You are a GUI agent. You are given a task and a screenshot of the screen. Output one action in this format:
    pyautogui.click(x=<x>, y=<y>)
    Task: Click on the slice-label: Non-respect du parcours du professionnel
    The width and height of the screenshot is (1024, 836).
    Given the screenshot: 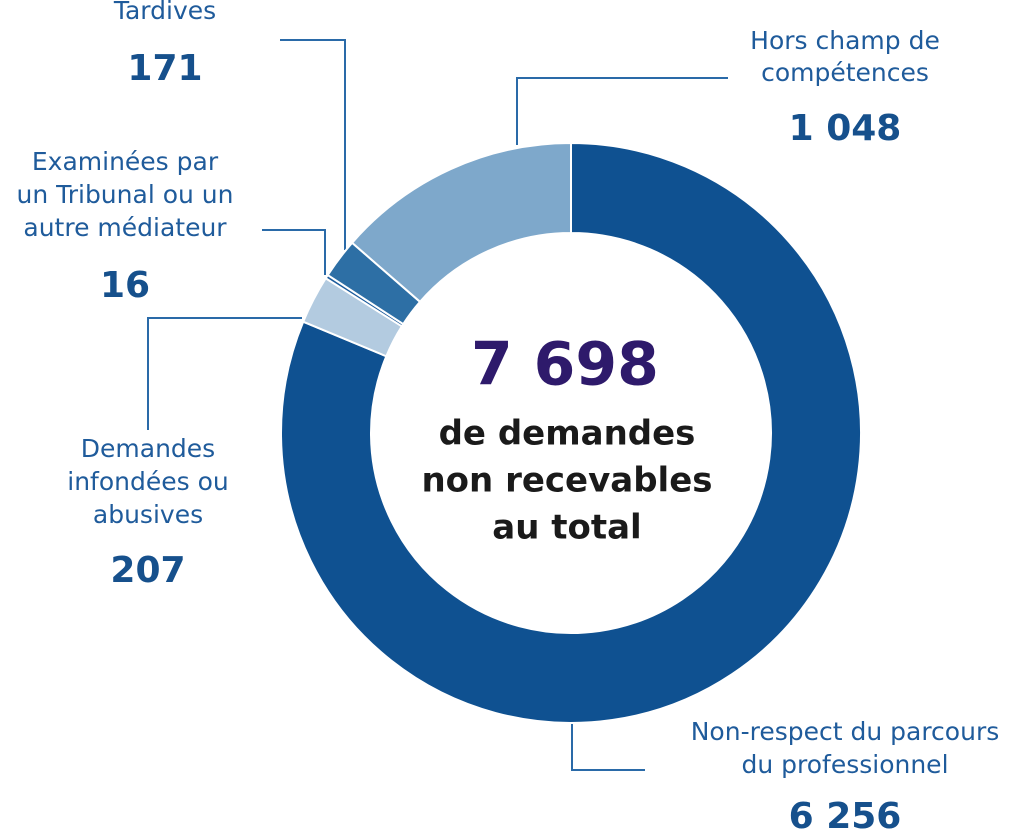 What is the action you would take?
    pyautogui.click(x=845, y=748)
    